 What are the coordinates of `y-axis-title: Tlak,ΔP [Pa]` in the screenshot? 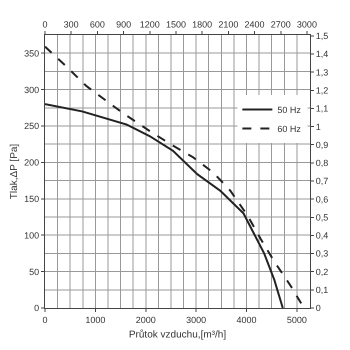 It's located at (14, 172).